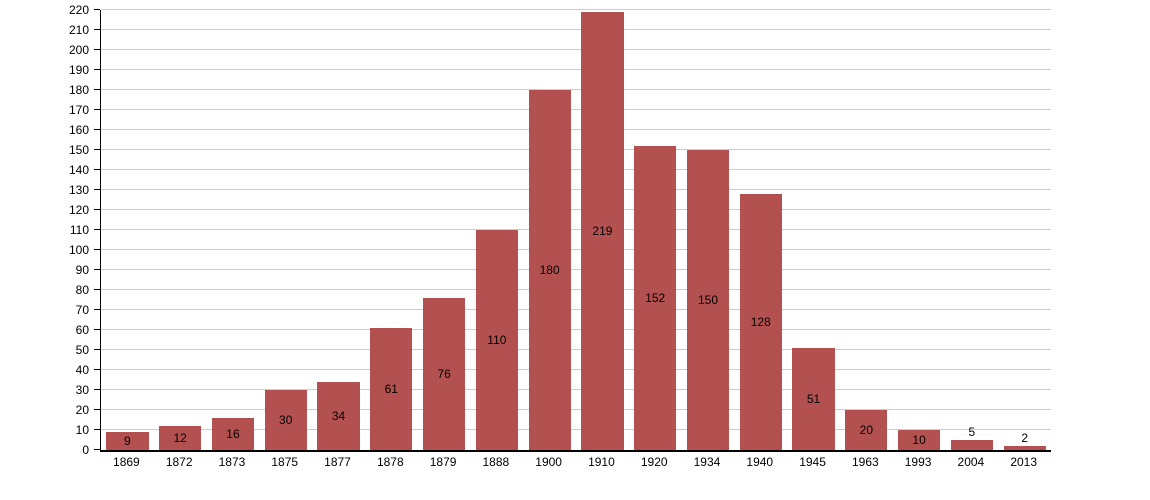 Image resolution: width=1150 pixels, height=500 pixels. I want to click on x-axis-category-label: 1873, so click(232, 462).